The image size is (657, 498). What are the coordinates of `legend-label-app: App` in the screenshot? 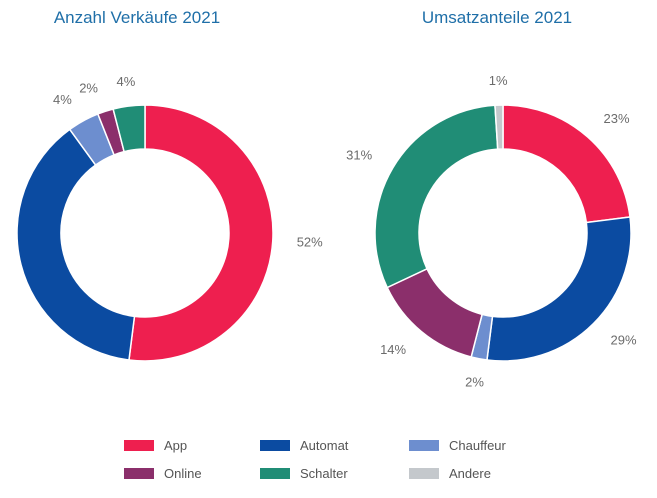 It's located at (175, 445).